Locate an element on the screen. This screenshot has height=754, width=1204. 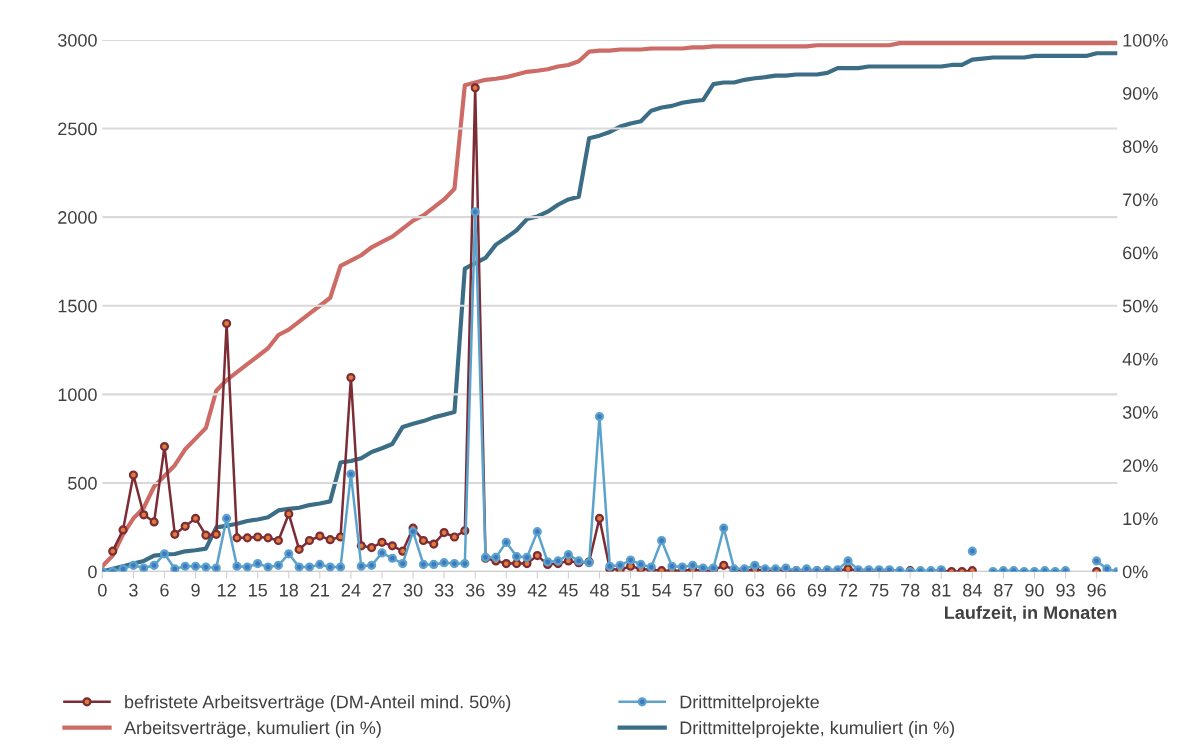
y2-tick-label: 70% is located at coordinates (1140, 200).